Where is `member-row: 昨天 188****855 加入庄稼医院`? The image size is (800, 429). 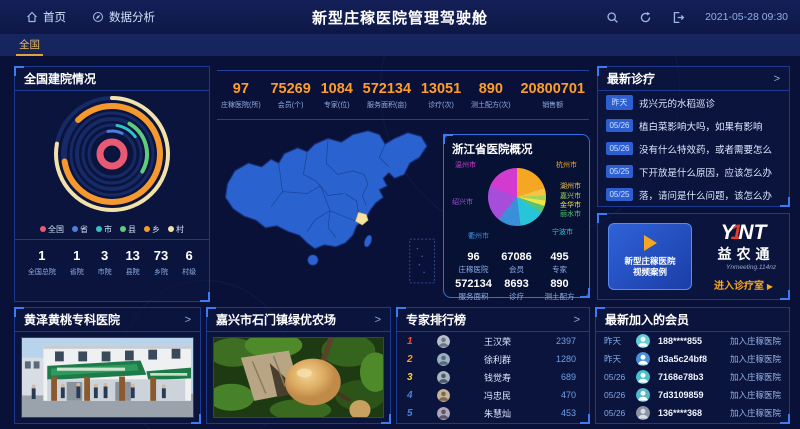
member-row: 昨天 188****855 加入庄稼医院 is located at coordinates (692, 341).